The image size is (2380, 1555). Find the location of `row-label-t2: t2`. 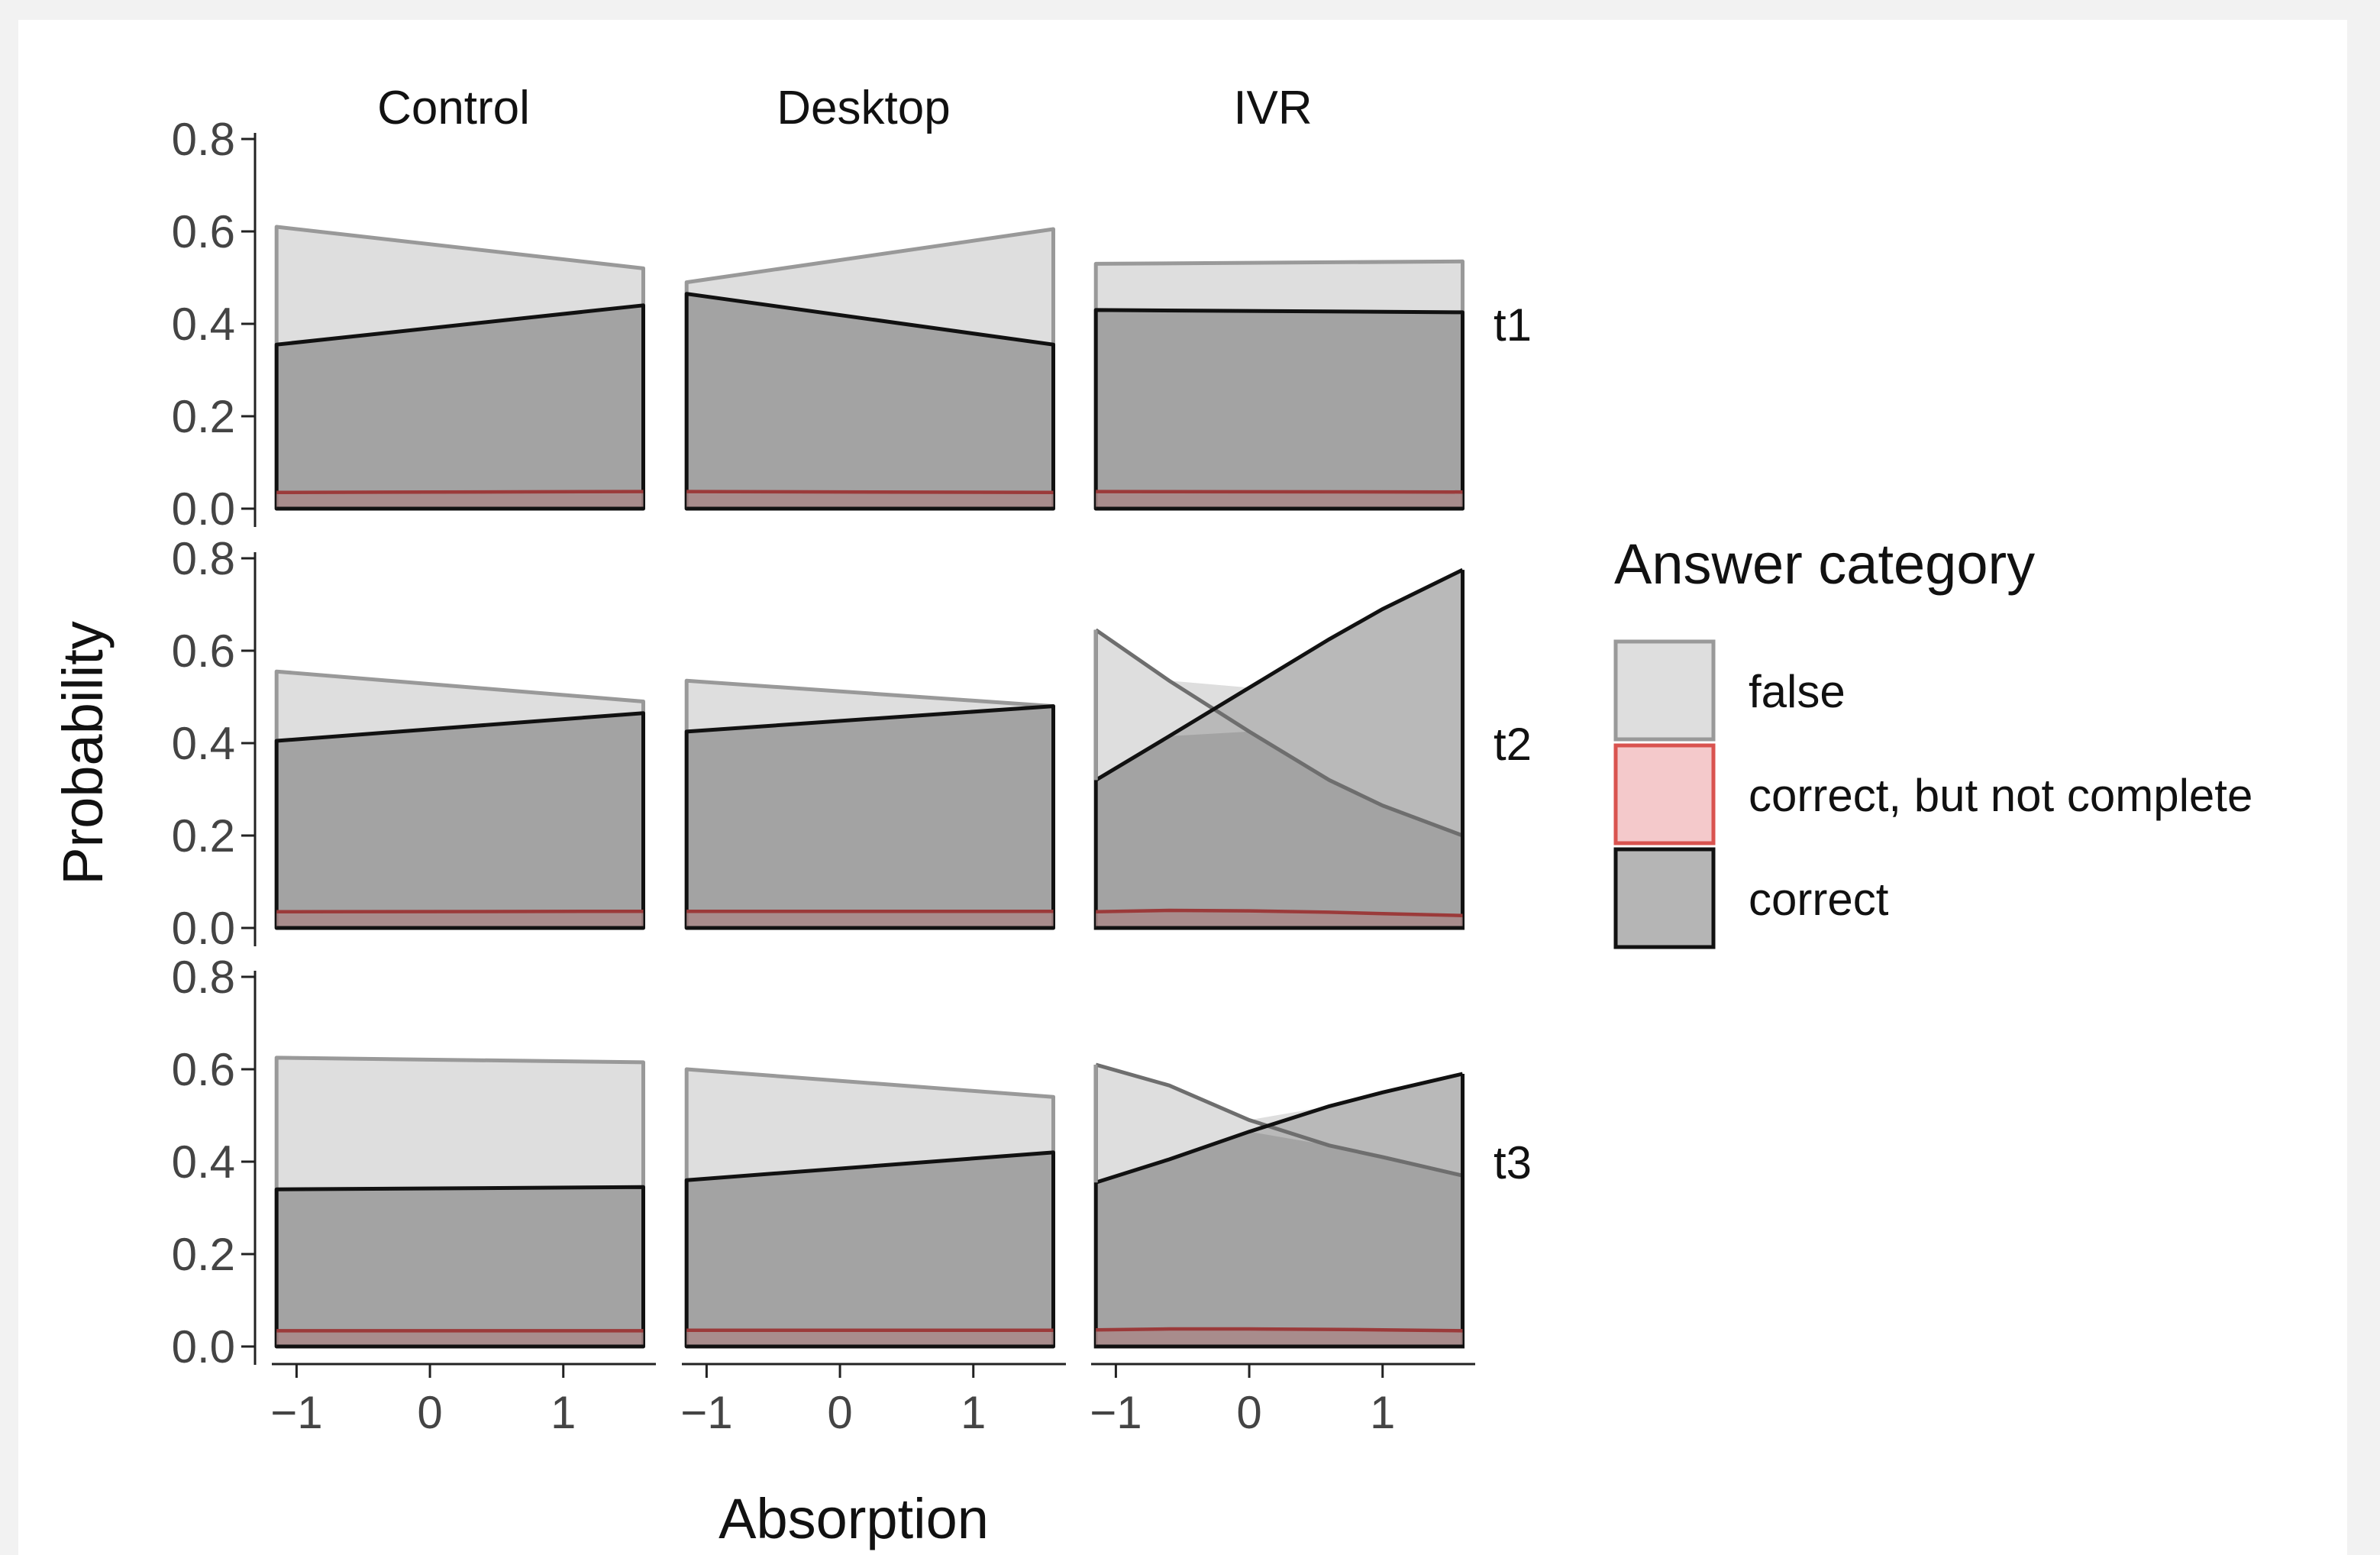

row-label-t2: t2 is located at coordinates (1513, 745).